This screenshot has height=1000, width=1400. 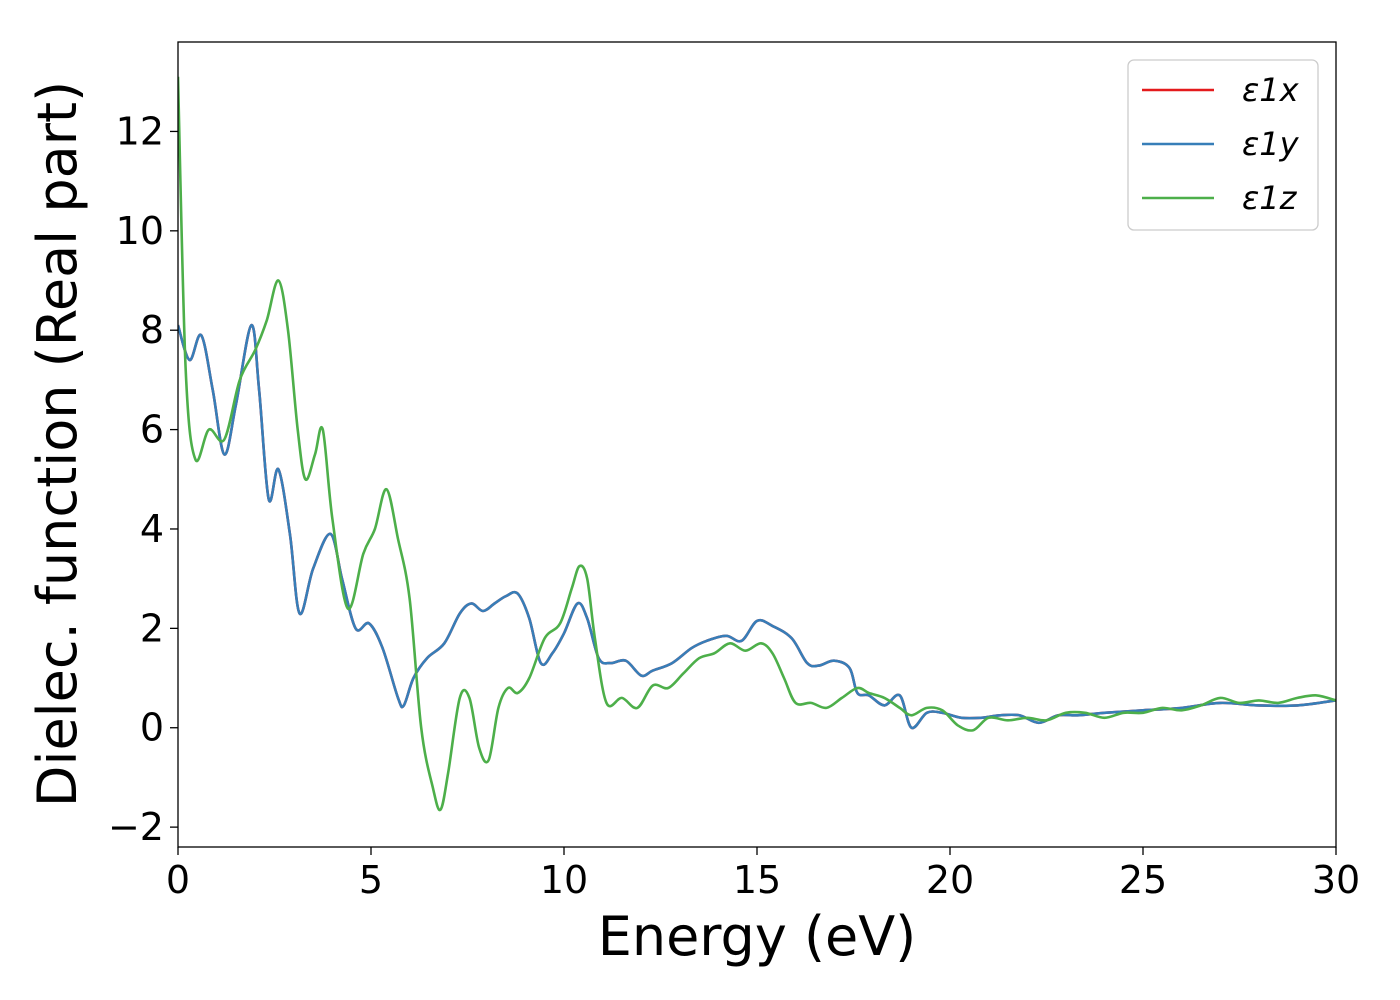 I want to click on x-tick-label: 5, so click(x=371, y=880).